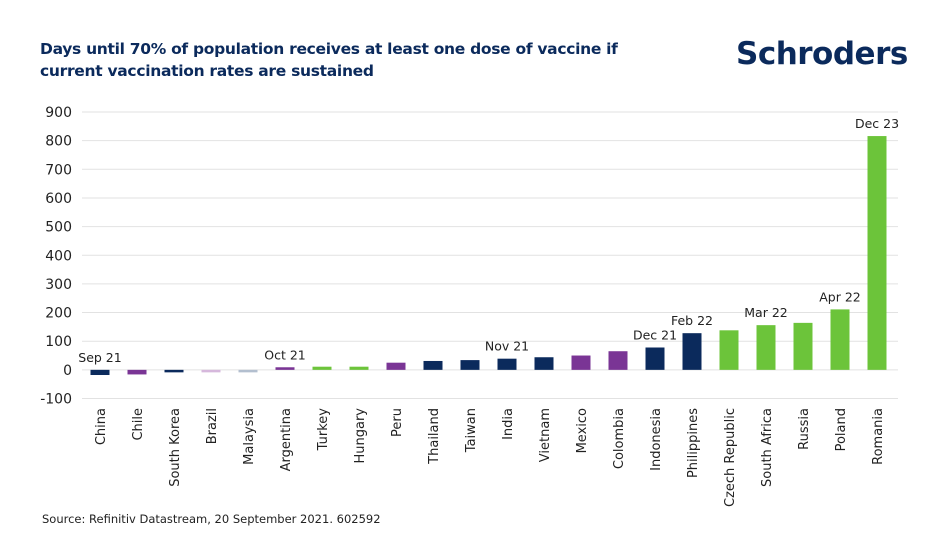 The image size is (935, 552). What do you see at coordinates (471, 430) in the screenshot?
I see `x-tick-label: Taiwan` at bounding box center [471, 430].